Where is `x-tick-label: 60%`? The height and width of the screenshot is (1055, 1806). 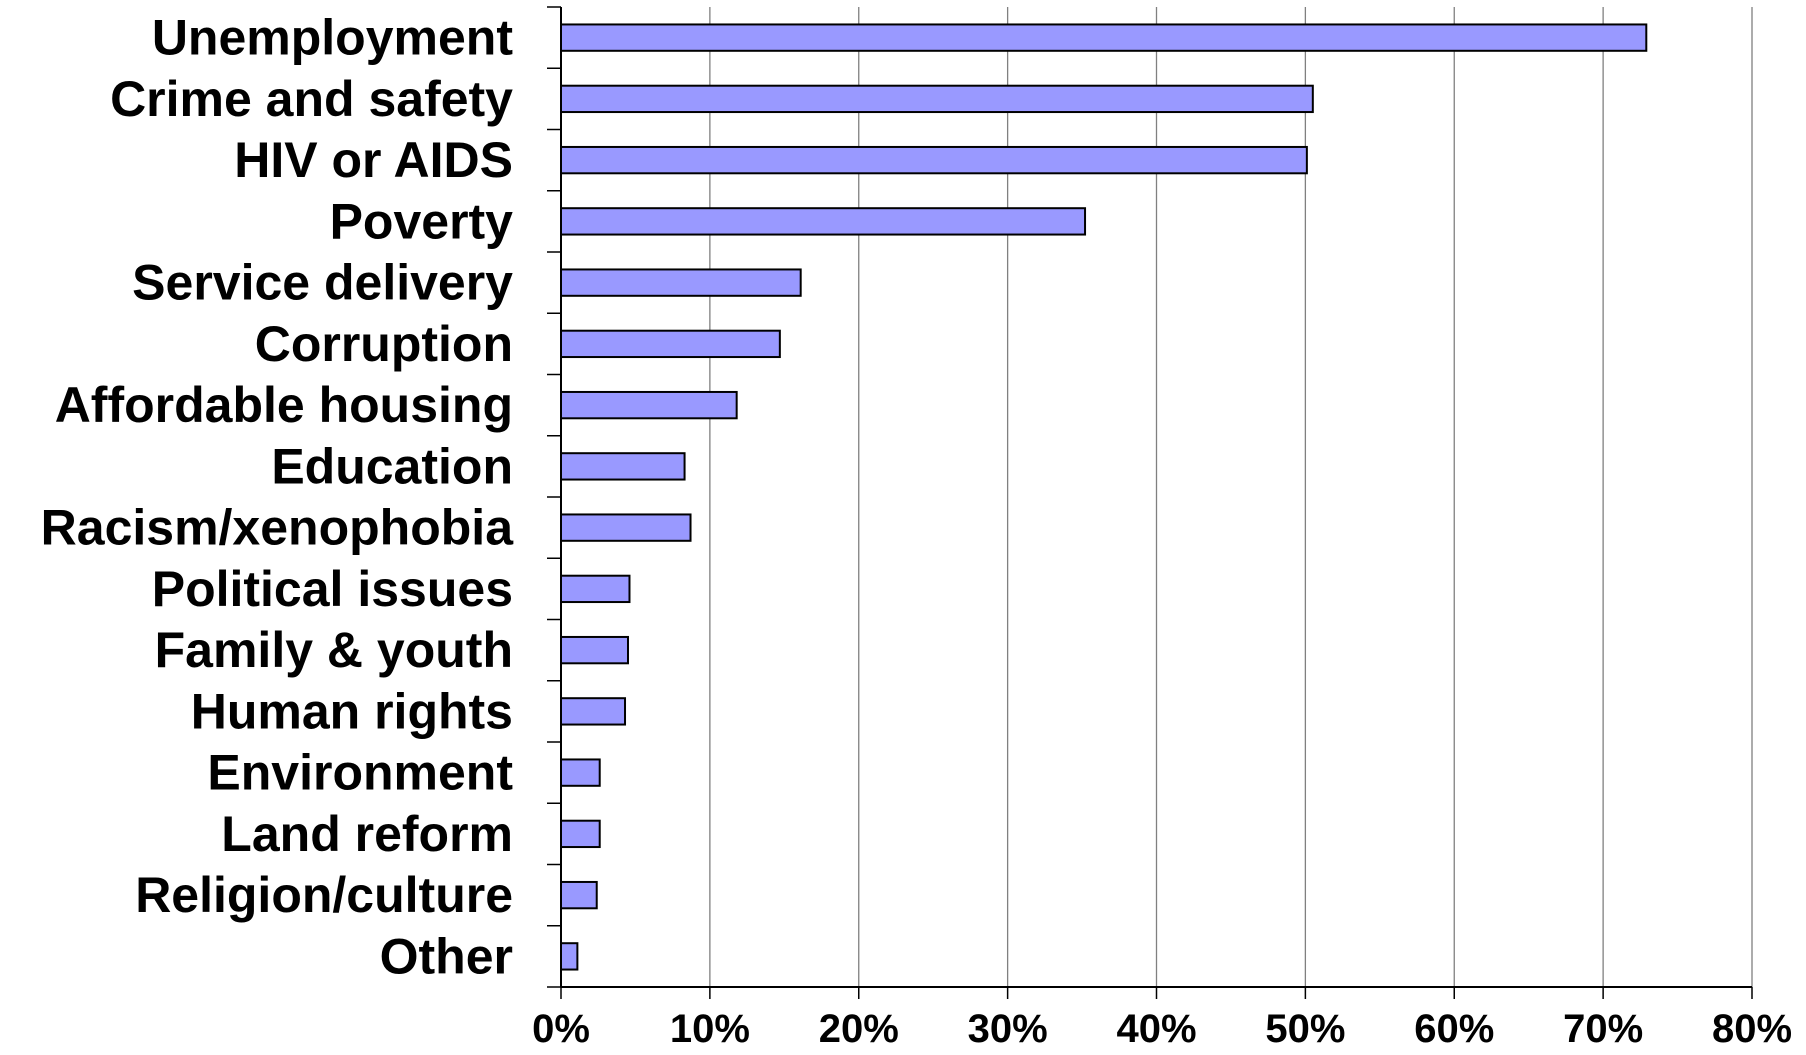
x-tick-label: 60% is located at coordinates (1454, 1029).